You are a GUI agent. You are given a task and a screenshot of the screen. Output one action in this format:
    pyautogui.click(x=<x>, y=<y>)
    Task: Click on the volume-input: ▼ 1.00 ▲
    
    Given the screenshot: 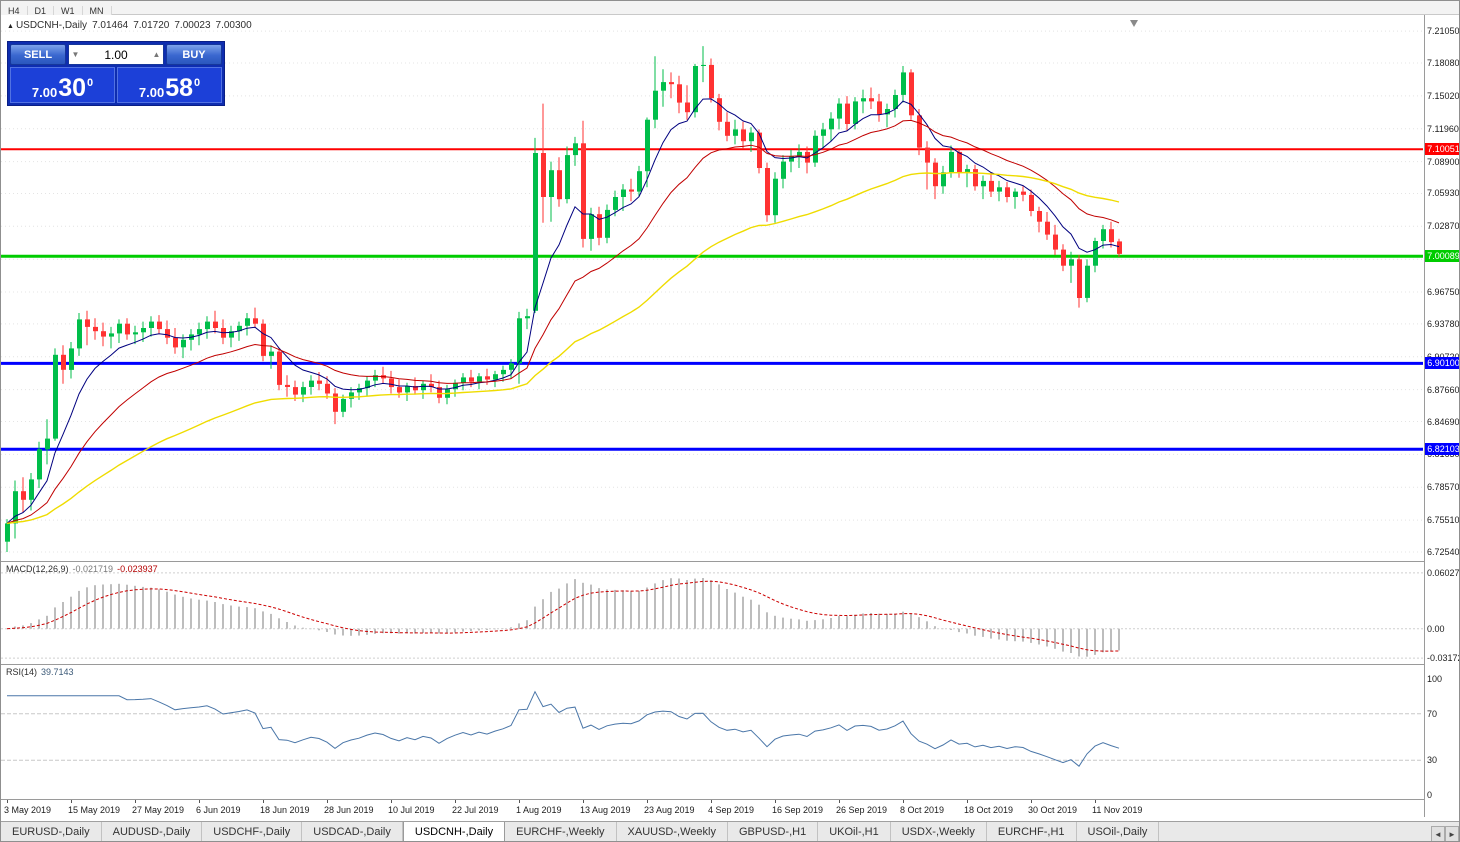 What is the action you would take?
    pyautogui.click(x=116, y=54)
    